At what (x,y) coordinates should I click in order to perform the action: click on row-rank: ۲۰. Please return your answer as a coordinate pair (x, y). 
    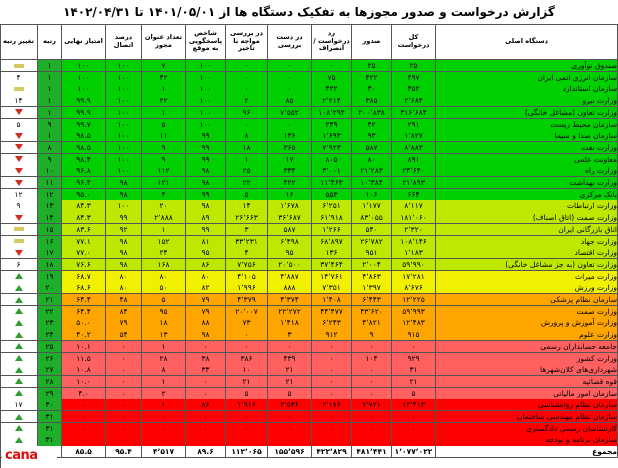
    Looking at the image, I should click on (50, 288).